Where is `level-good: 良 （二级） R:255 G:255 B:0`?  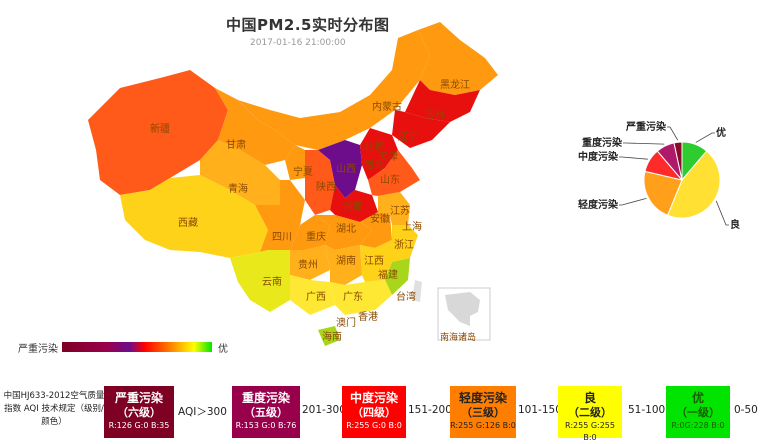 level-good: 良 （二级） R:255 G:255 B:0 is located at coordinates (590, 414).